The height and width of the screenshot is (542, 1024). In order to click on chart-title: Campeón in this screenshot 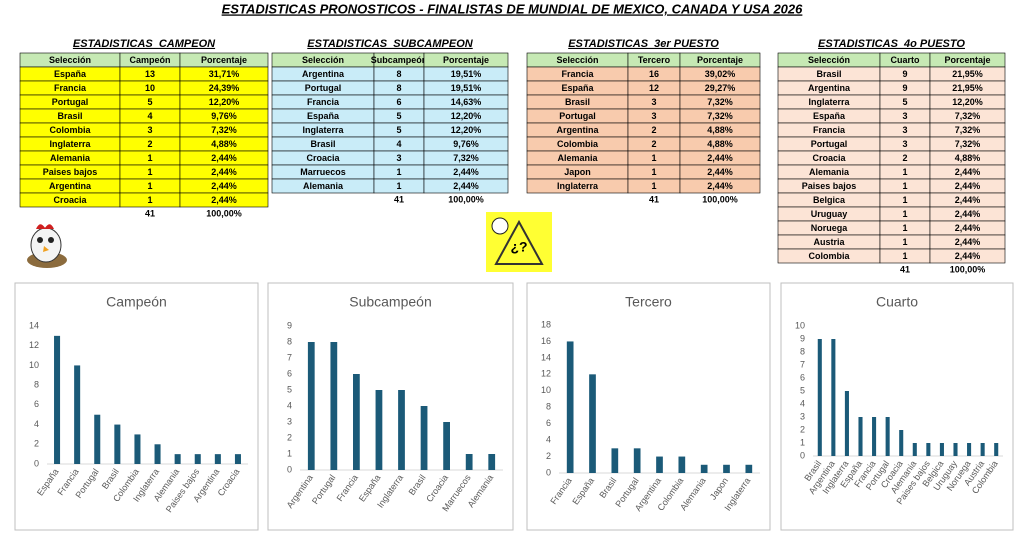, I will do `click(136, 302)`.